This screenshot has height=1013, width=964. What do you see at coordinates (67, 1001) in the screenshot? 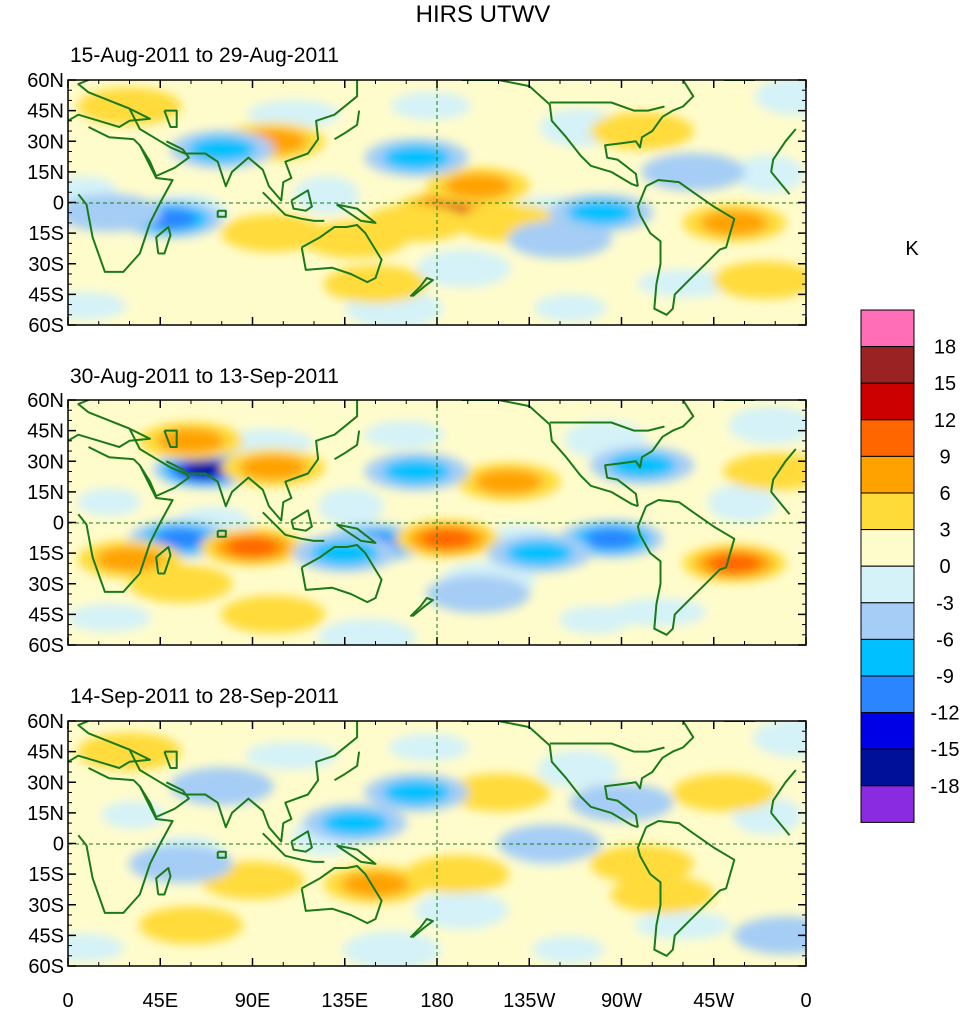
I see `x-tick-label: 0` at bounding box center [67, 1001].